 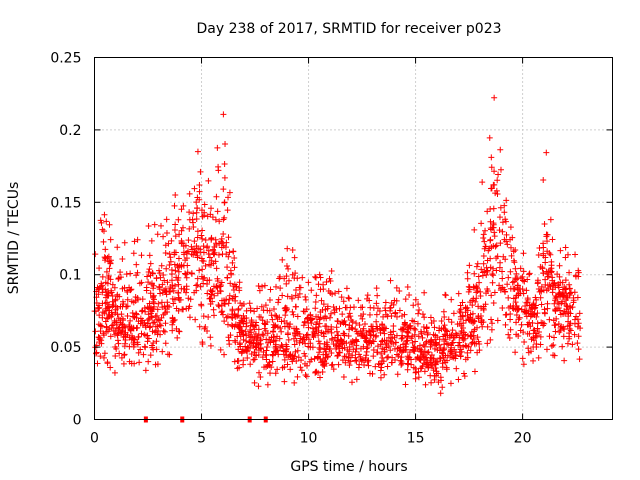 What do you see at coordinates (309, 439) in the screenshot?
I see `x-tick-label: 10` at bounding box center [309, 439].